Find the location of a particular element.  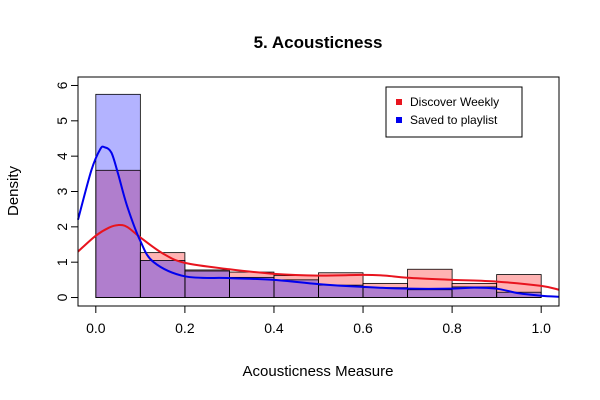

legend-box is located at coordinates (454, 112).